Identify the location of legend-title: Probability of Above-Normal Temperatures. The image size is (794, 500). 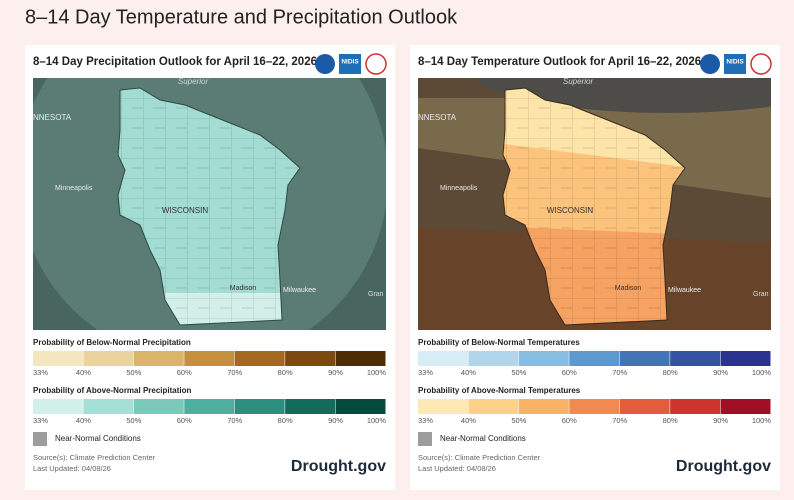
(499, 390).